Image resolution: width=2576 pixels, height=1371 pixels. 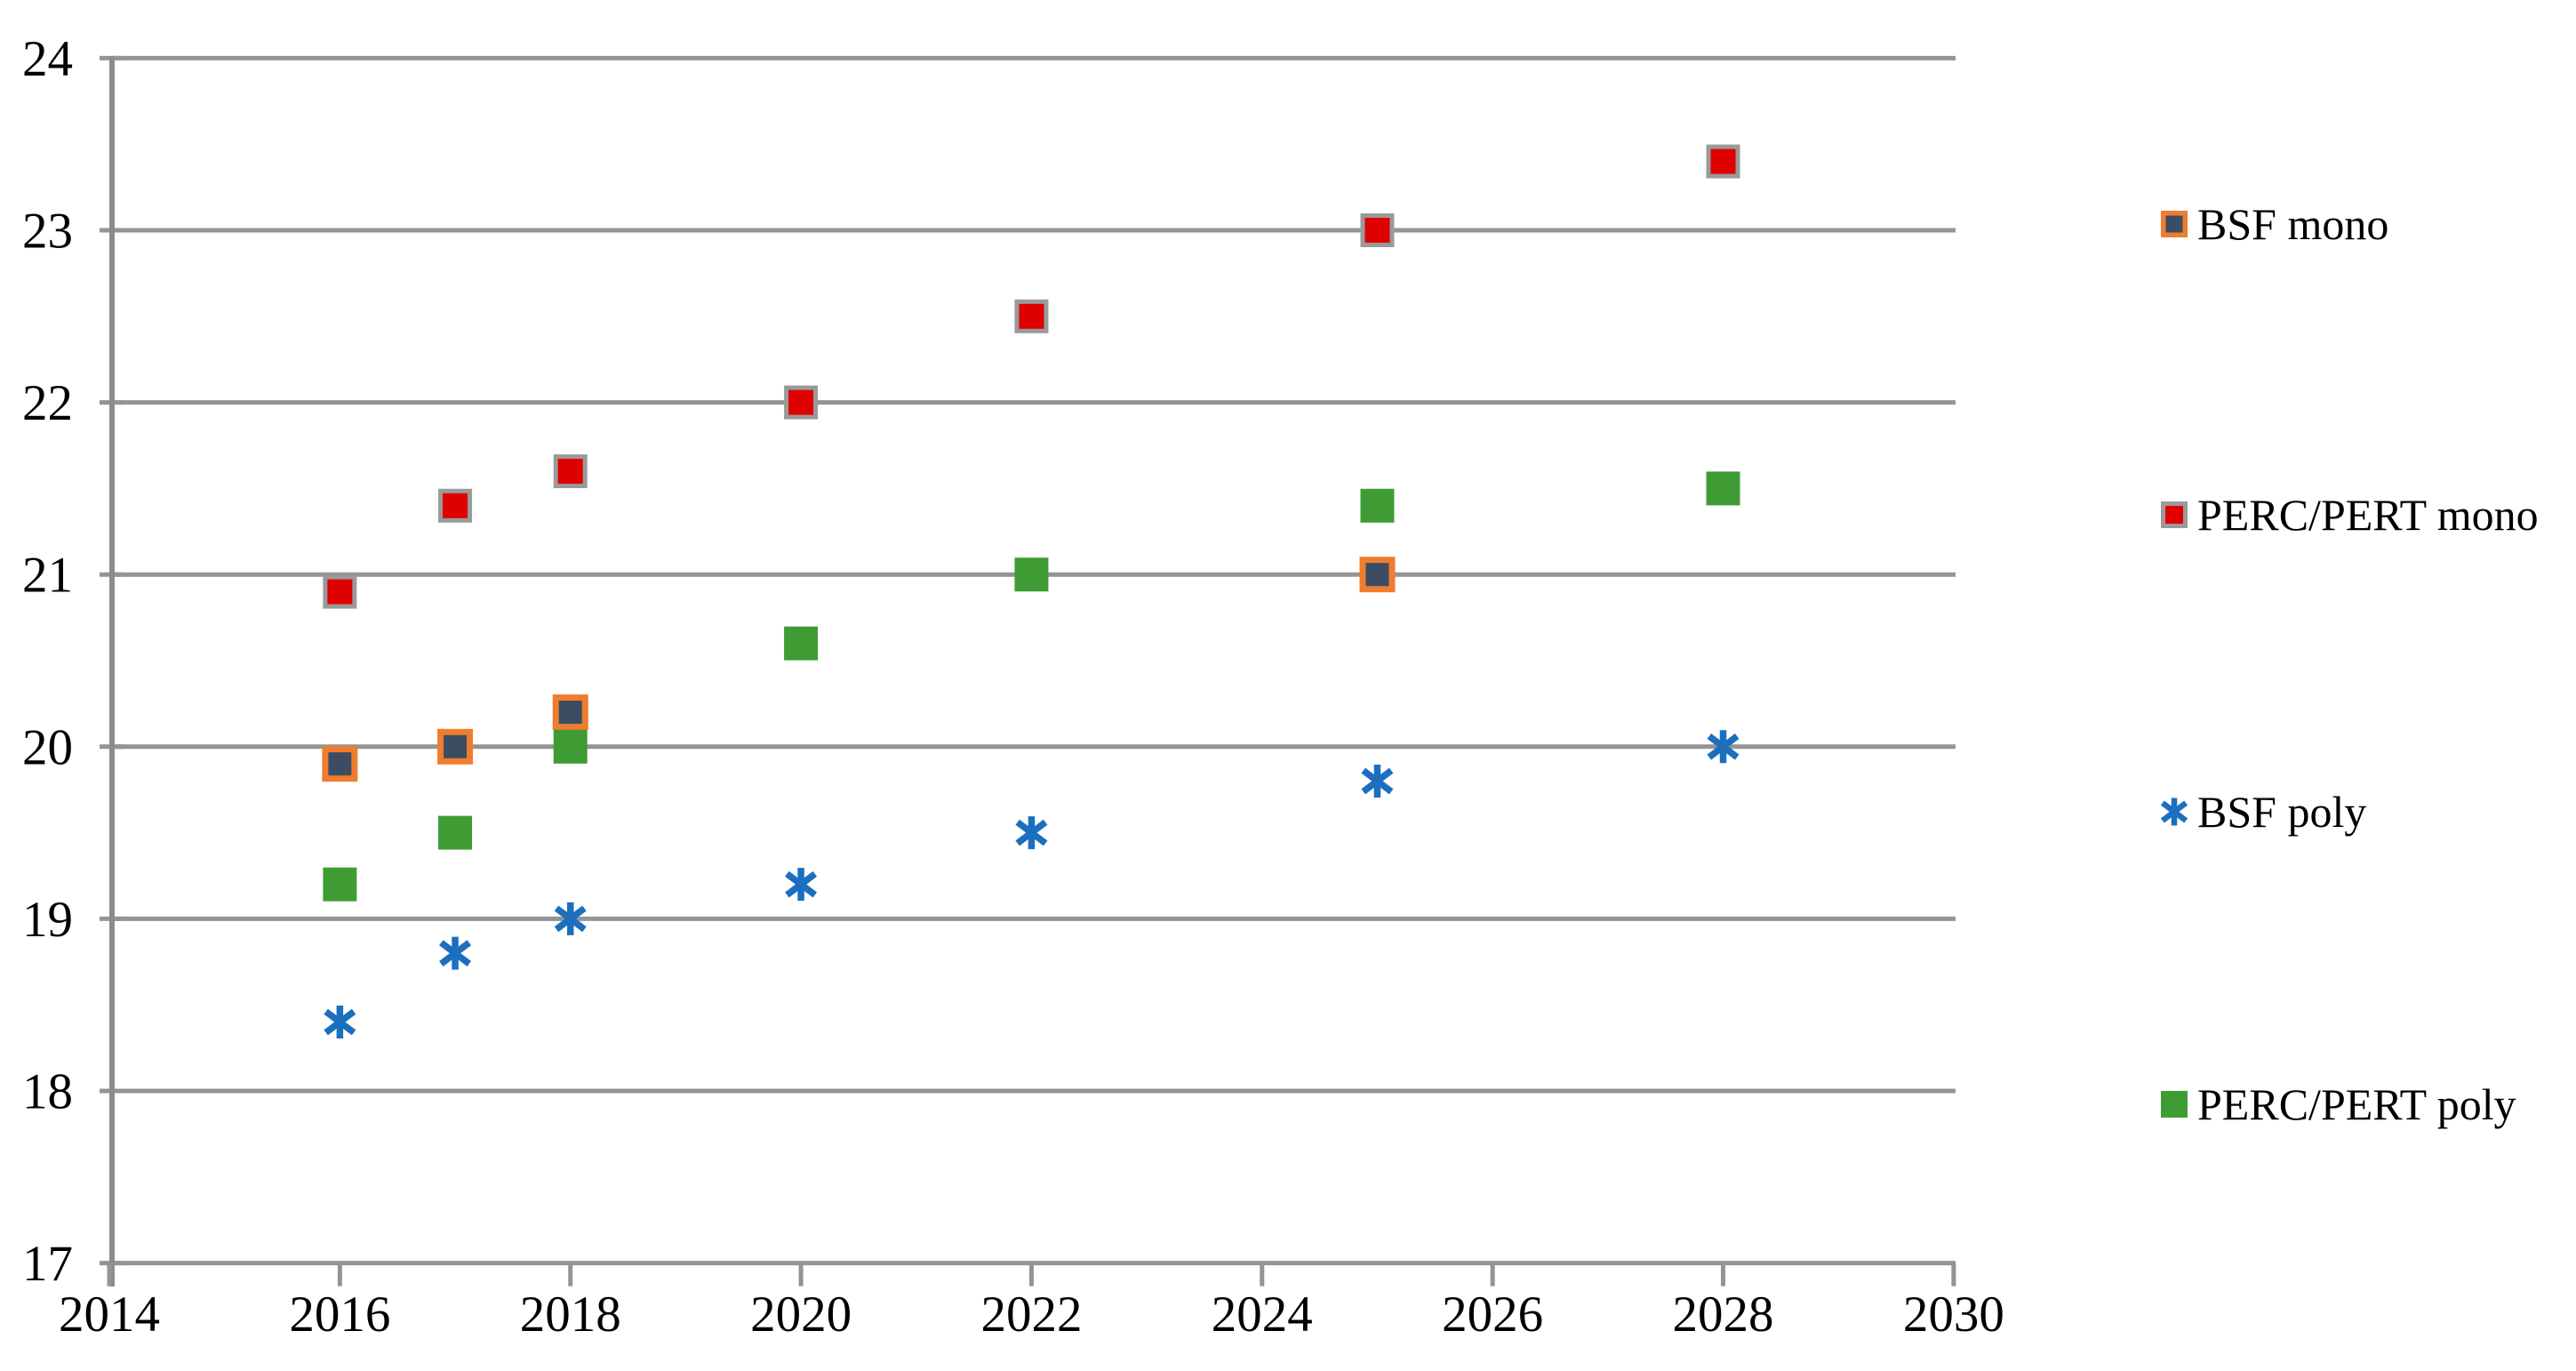 What do you see at coordinates (2293, 224) in the screenshot?
I see `legend-label-bsf-mono: BSF mono` at bounding box center [2293, 224].